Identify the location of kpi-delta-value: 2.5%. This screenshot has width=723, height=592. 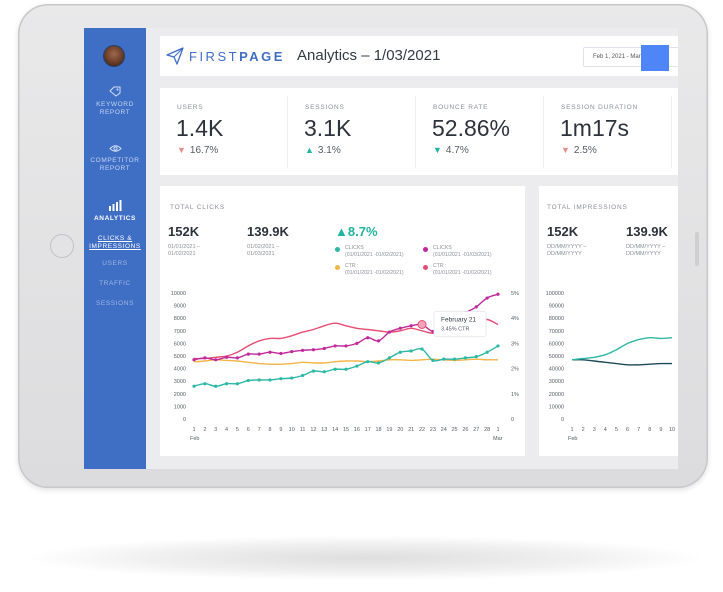
(585, 150).